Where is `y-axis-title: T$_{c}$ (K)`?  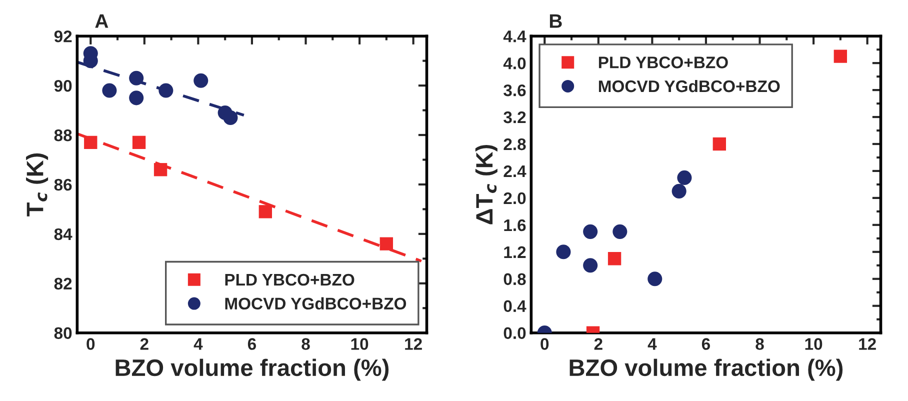
y-axis-title: T$_{c}$ (K) is located at coordinates (37, 184).